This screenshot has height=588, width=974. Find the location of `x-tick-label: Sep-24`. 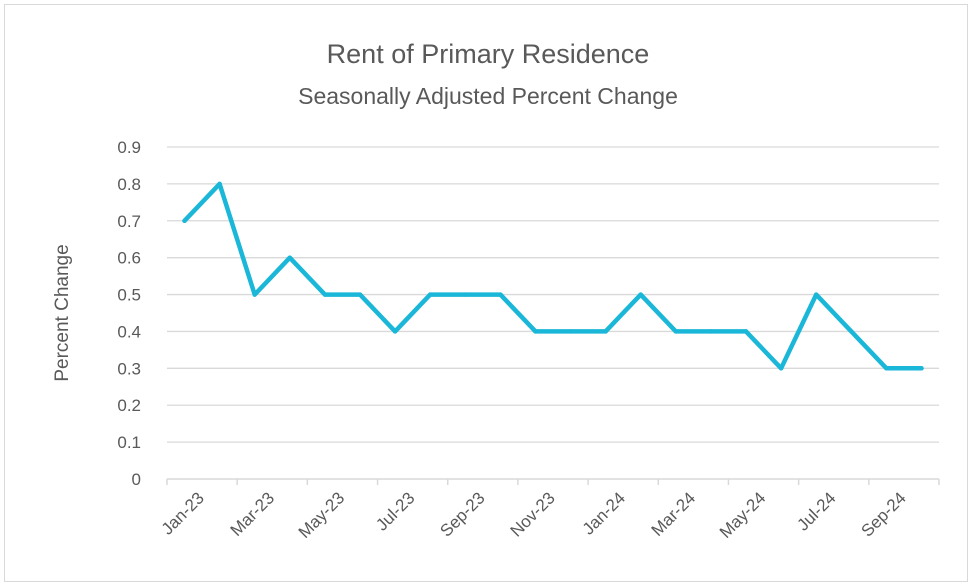

x-tick-label: Sep-24 is located at coordinates (884, 514).